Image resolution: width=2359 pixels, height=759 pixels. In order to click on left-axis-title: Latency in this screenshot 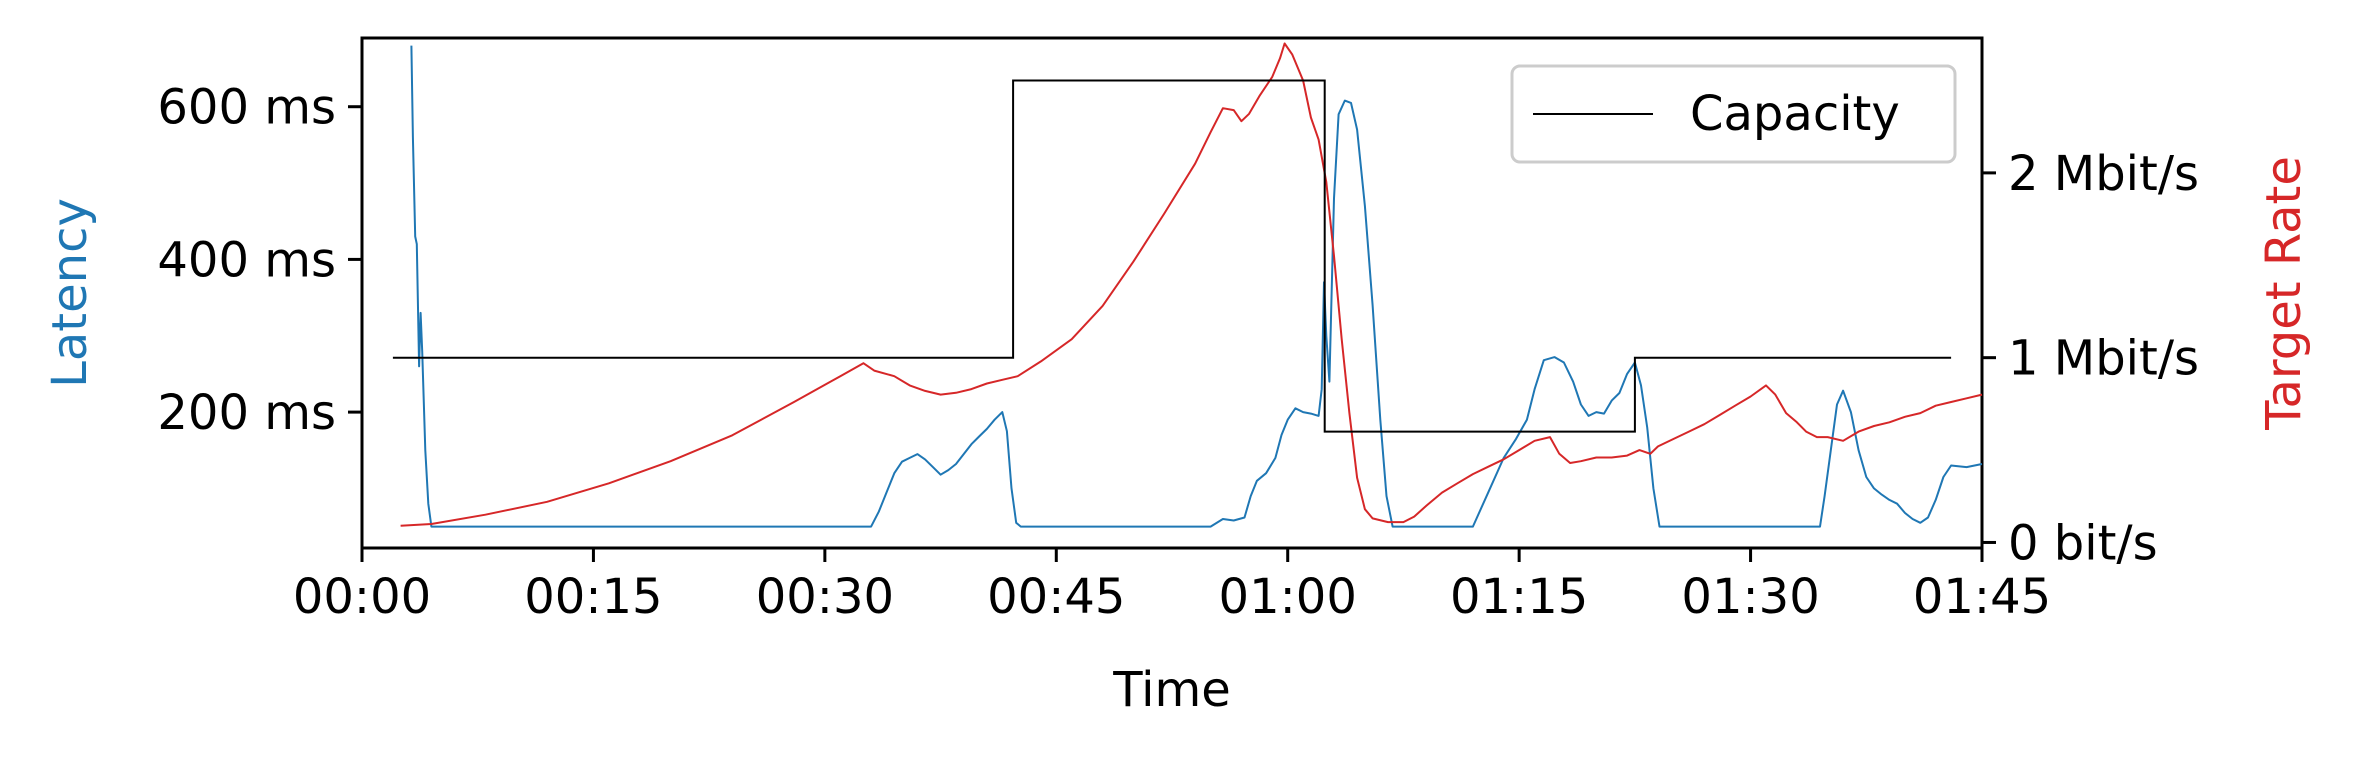, I will do `click(70, 293)`.